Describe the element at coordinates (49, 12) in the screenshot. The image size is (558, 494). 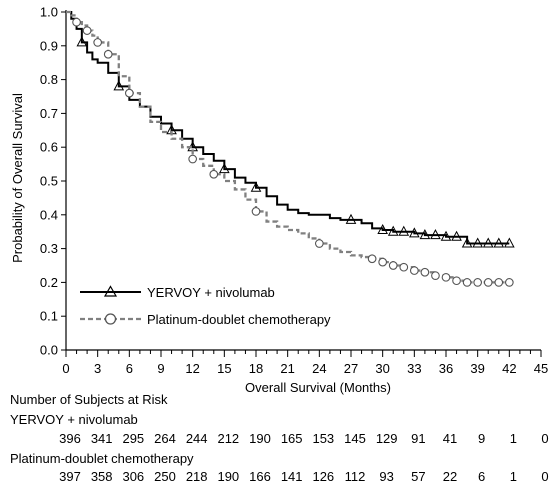
I see `y-tick-label: 1.0` at that location.